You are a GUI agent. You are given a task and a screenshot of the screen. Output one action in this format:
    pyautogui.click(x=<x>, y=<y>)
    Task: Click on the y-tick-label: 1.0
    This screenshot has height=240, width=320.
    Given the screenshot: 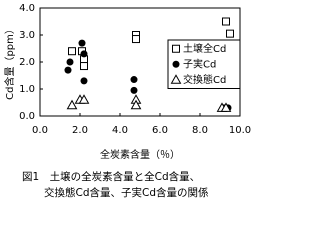 What is the action you would take?
    pyautogui.click(x=27, y=89)
    